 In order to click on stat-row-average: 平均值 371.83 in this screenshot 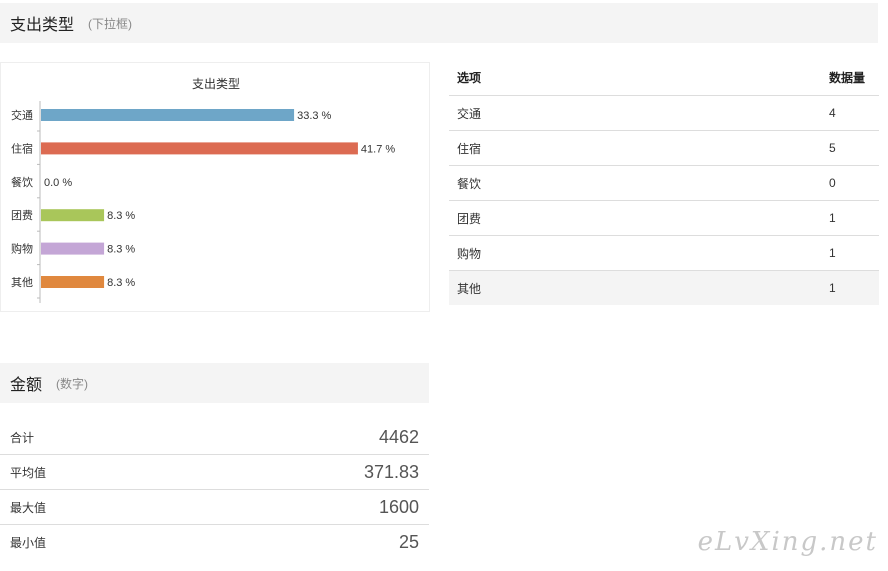, I will do `click(214, 472)`.